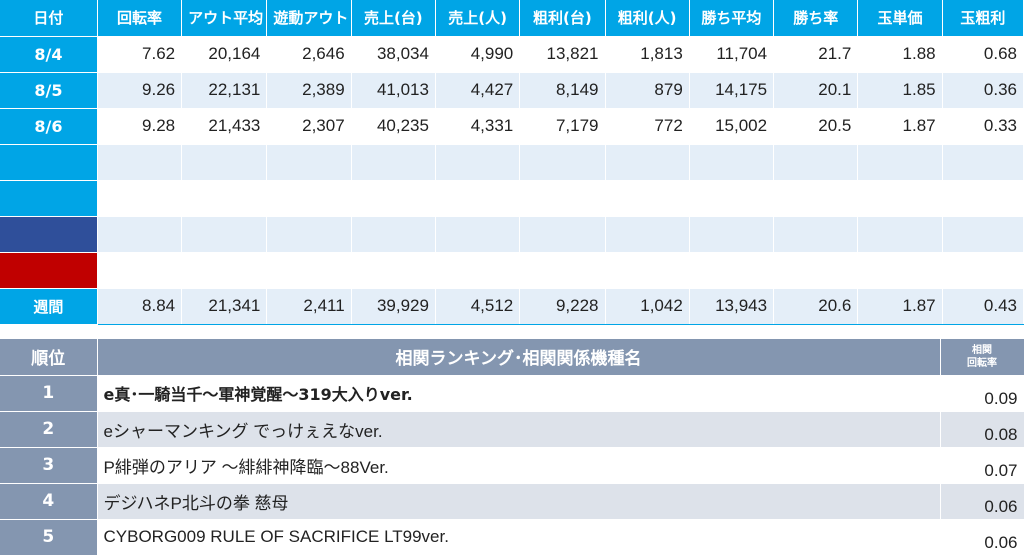 This screenshot has width=1024, height=557. What do you see at coordinates (49, 537) in the screenshot?
I see `rank-number: 5` at bounding box center [49, 537].